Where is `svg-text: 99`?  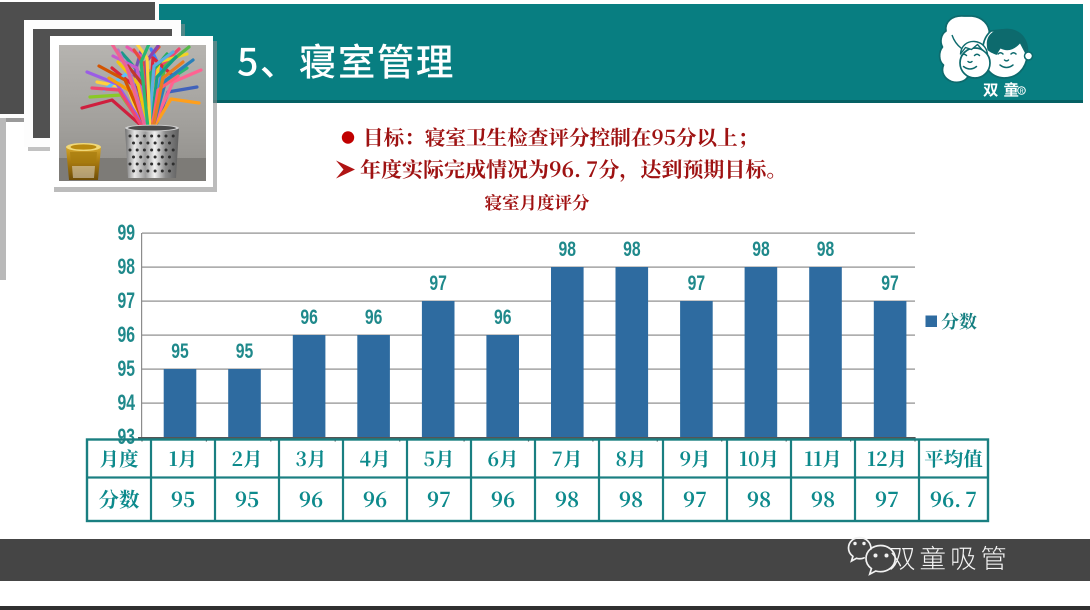
svg-text: 99 is located at coordinates (127, 232).